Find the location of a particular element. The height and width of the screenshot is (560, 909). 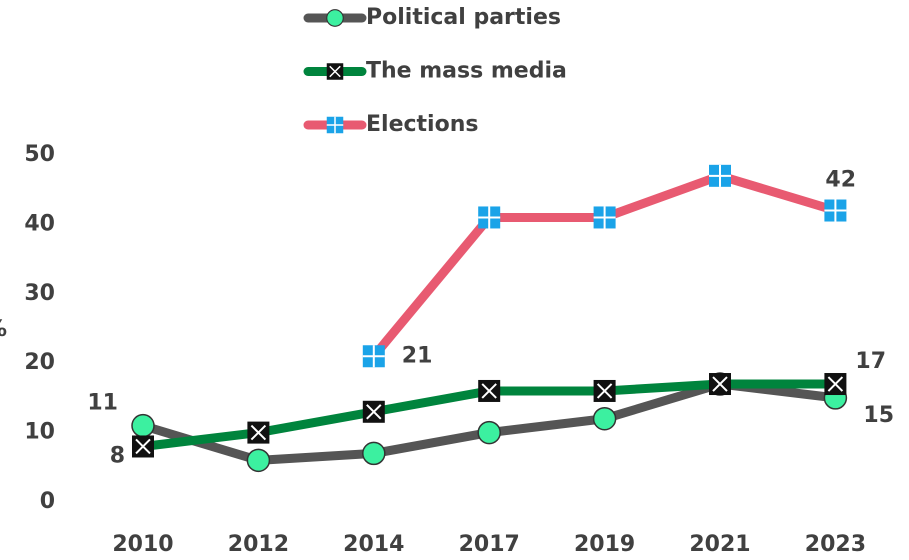

data-label: 21 is located at coordinates (417, 355).